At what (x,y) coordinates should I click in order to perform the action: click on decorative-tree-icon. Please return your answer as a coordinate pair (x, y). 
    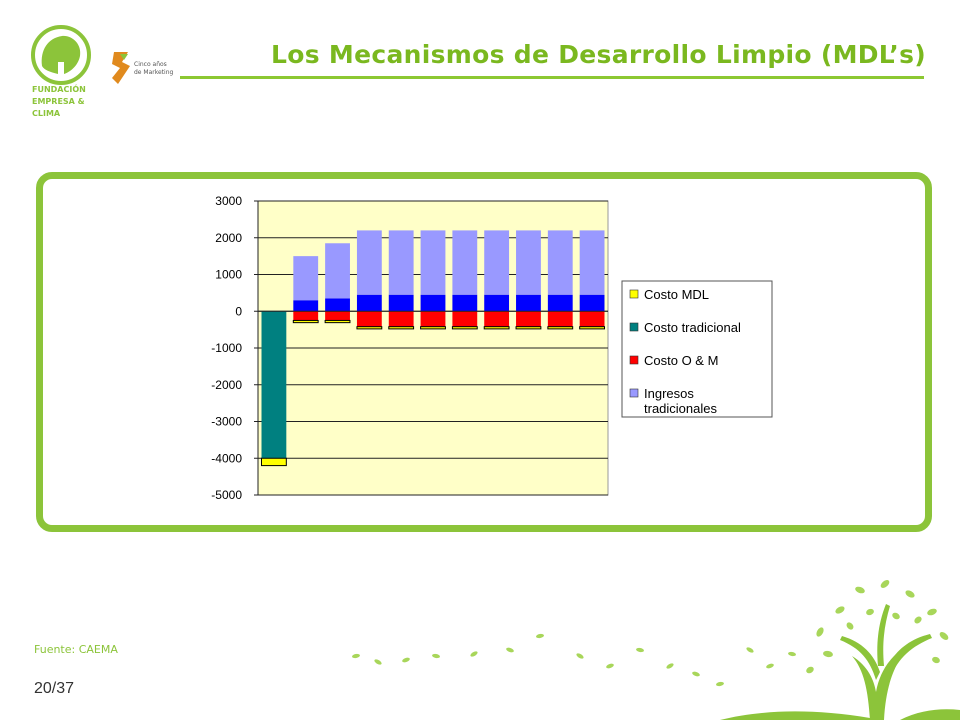
    Looking at the image, I should click on (656, 650).